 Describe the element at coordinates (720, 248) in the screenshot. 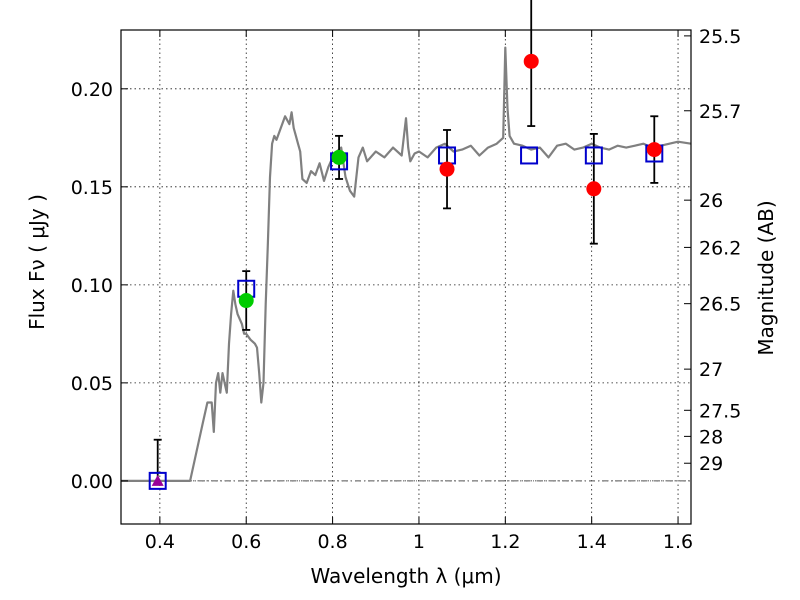

I see `magnitude-tick-label: 26.2` at that location.